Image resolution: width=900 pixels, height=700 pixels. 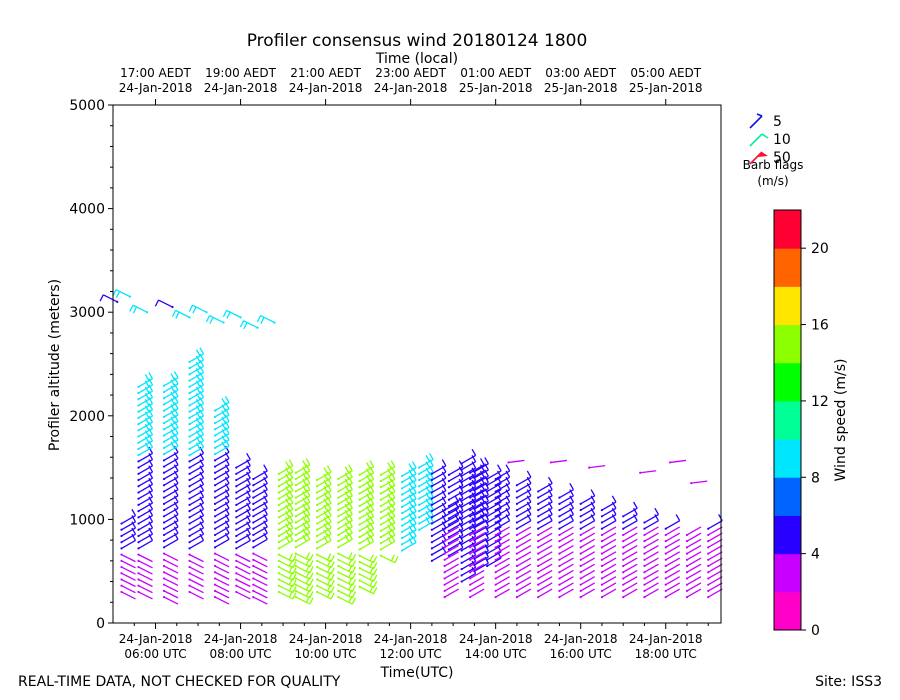 I want to click on quality-note: REAL-TIME DATA, NOT CHECKED FOR QUALITY, so click(x=179, y=682).